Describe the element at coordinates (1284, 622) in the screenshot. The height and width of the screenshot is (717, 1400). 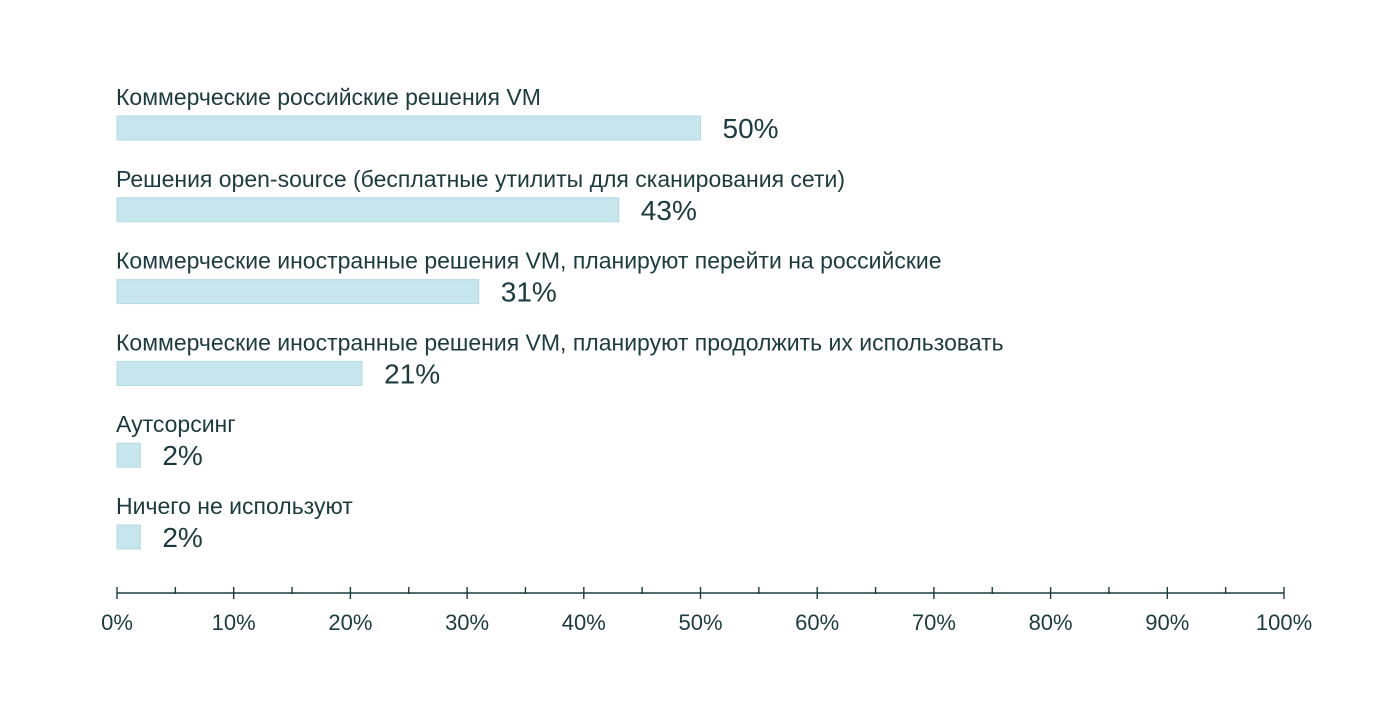
I see `x-tick-label: 100%` at that location.